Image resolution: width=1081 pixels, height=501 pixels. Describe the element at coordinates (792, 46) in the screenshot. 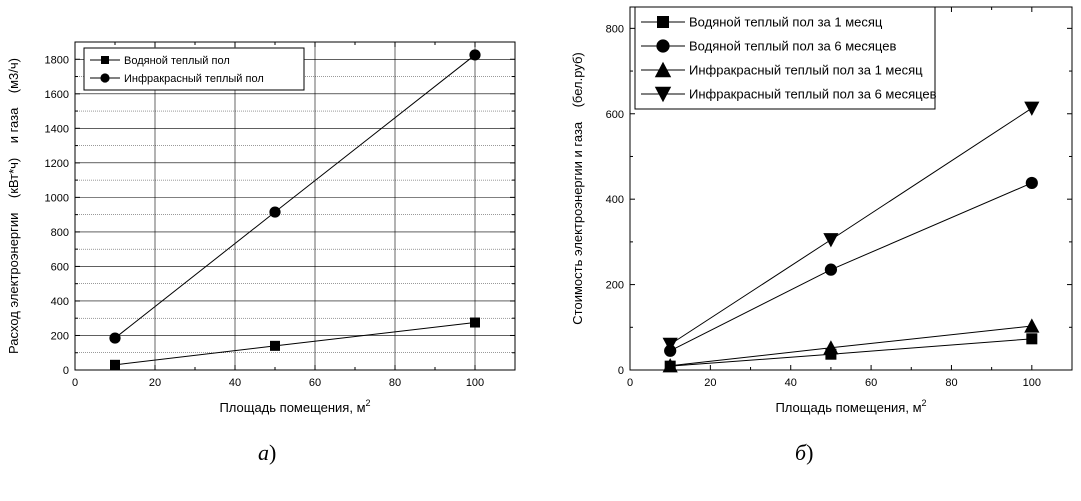

I see `chart-b-legend-label-1: Водяной теплый пол за 6 месяцев` at that location.